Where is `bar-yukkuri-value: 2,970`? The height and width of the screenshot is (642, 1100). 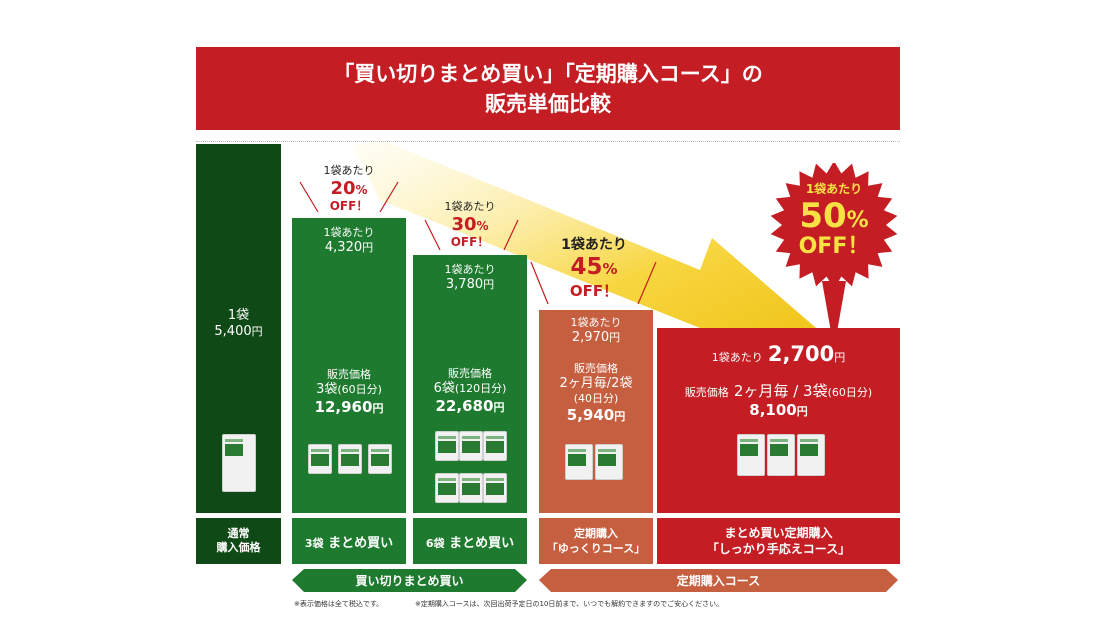 bar-yukkuri-value: 2,970 is located at coordinates (590, 337).